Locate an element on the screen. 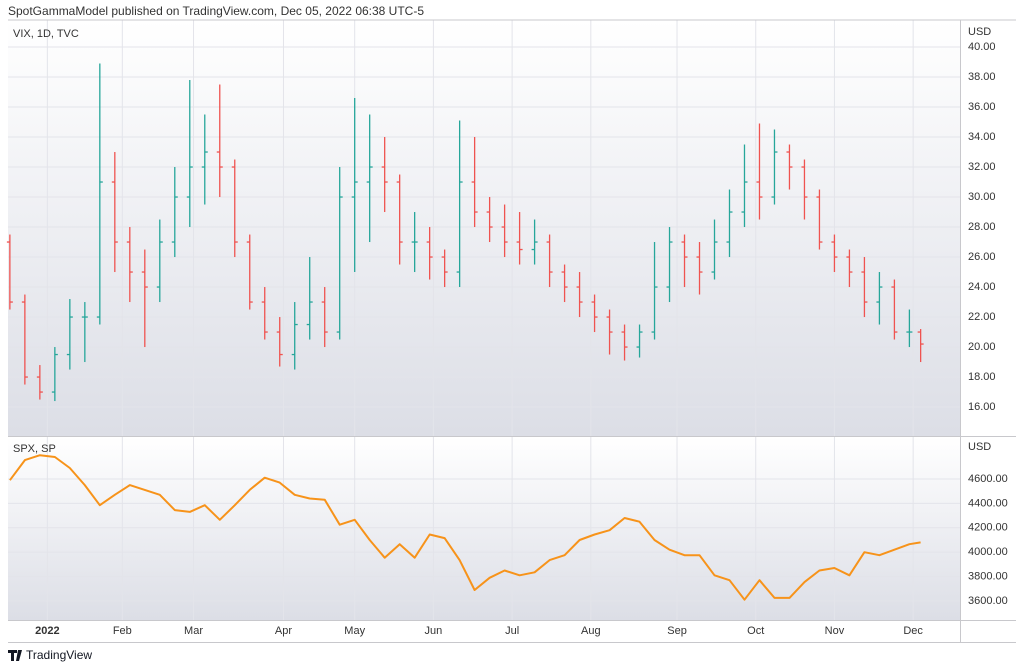  x-tick-label: Mar is located at coordinates (193, 631).